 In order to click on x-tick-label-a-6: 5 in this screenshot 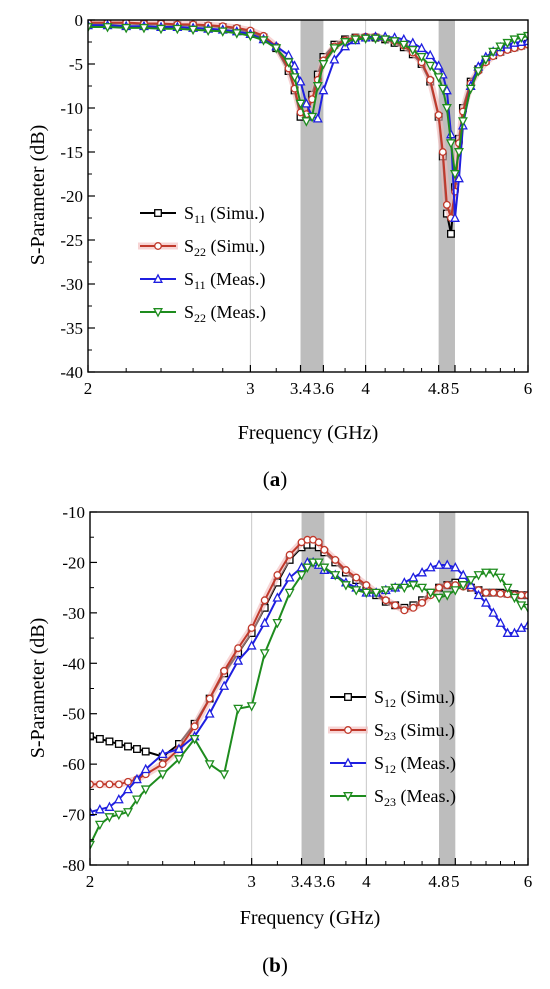, I will do `click(455, 388)`.